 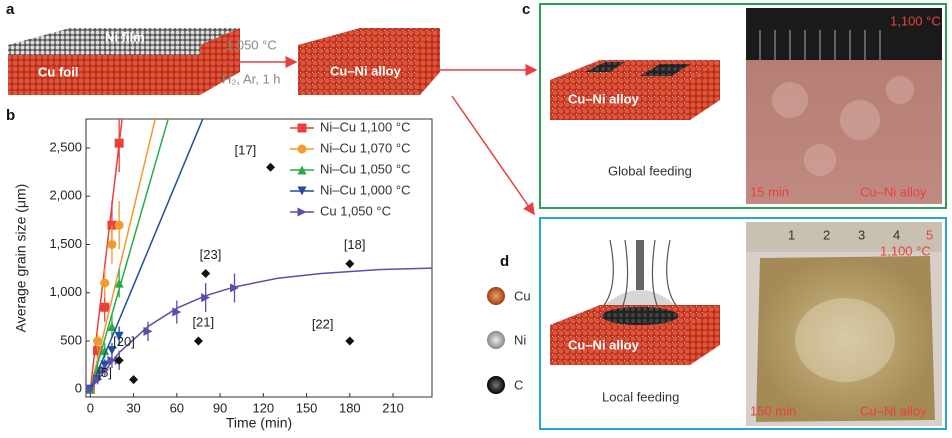 I want to click on panel-label: b, so click(x=10, y=115).